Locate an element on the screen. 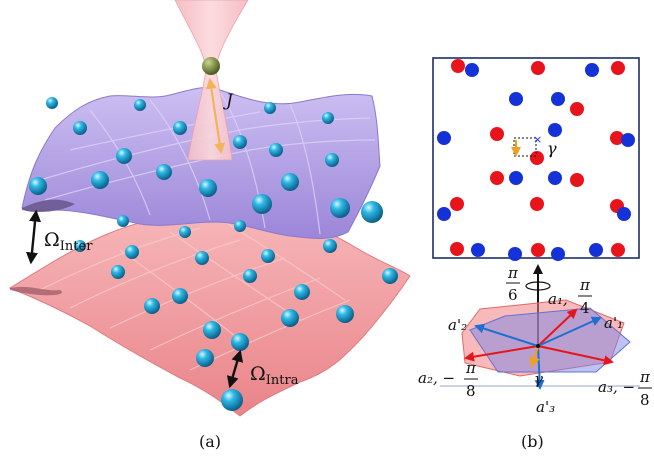  caption-a: (a) is located at coordinates (210, 441).